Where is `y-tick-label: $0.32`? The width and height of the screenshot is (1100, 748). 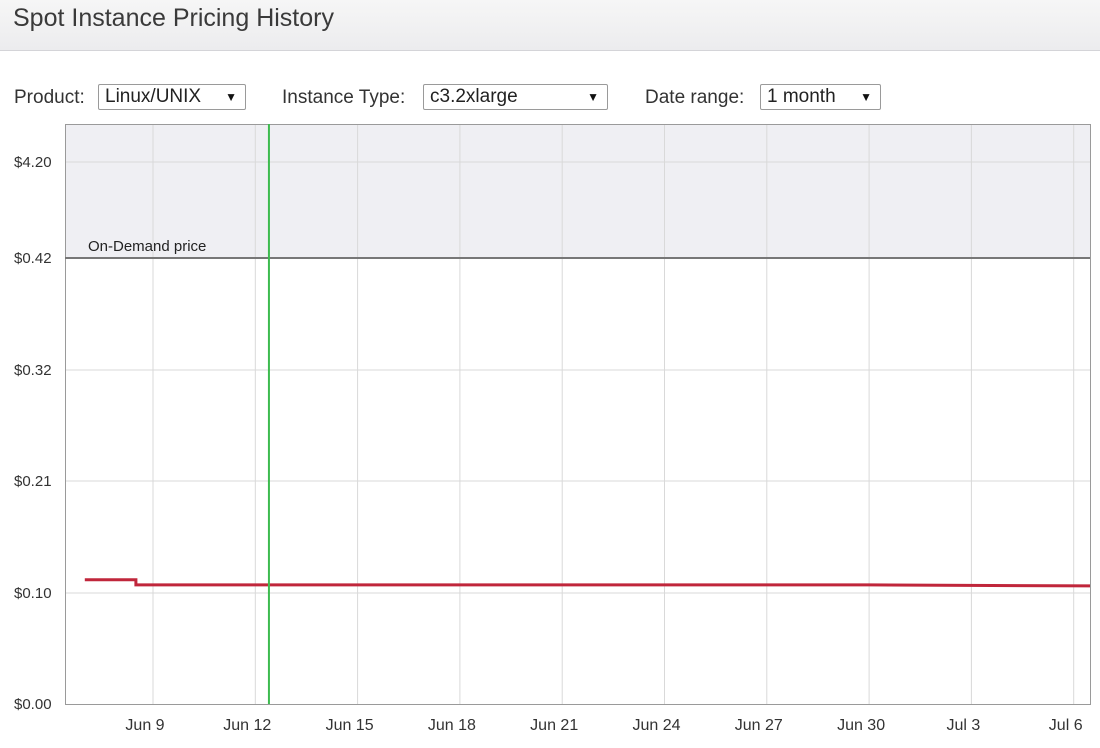
y-tick-label: $0.32 is located at coordinates (33, 370).